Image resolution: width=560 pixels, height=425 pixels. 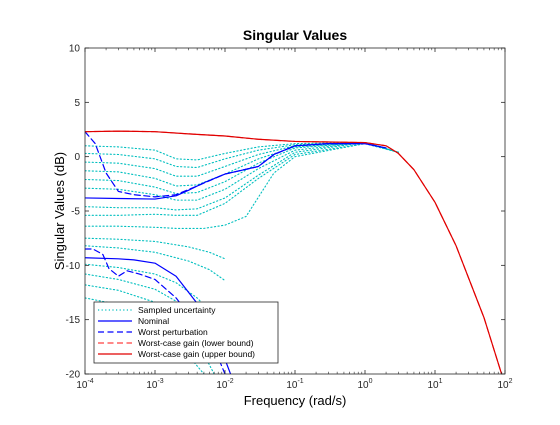 I want to click on x-tick-label: 10⁻¹, so click(x=294, y=384).